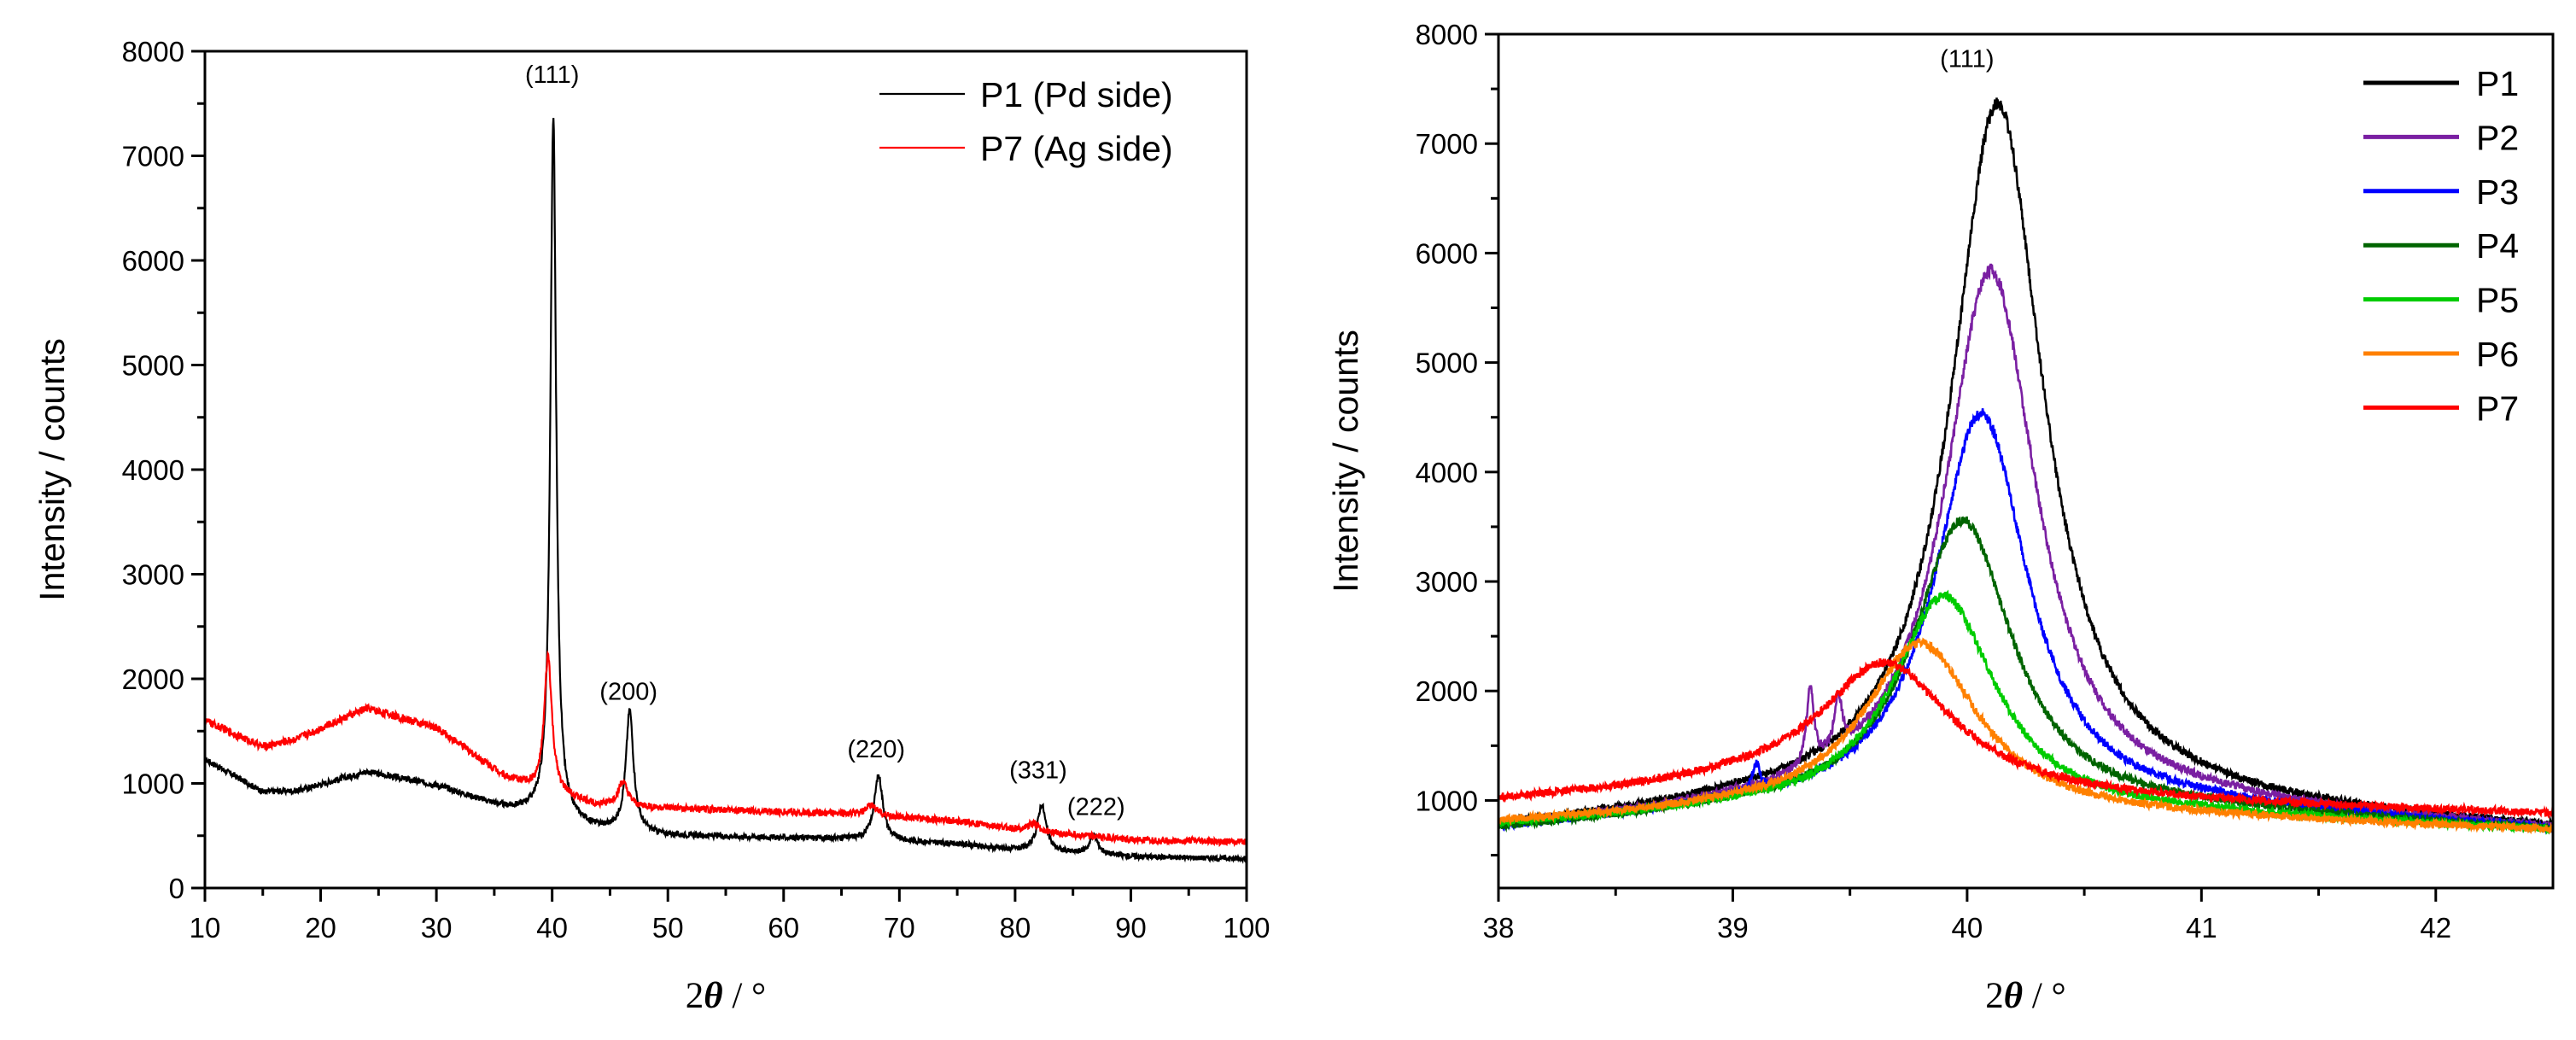 The width and height of the screenshot is (2576, 1040). Describe the element at coordinates (1499, 928) in the screenshot. I see `x-tick-label: 38` at that location.